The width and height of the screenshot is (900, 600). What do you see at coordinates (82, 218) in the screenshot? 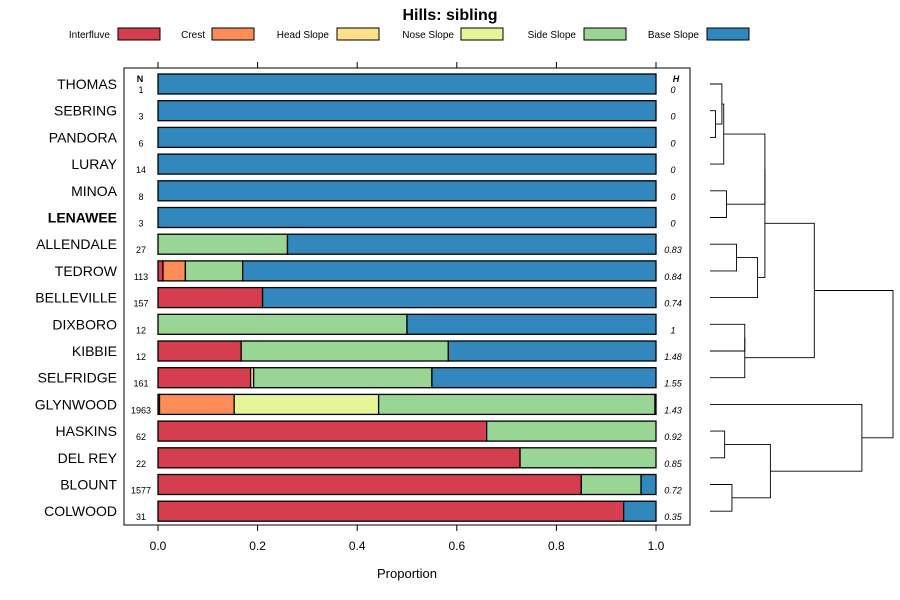
I see `row-label: LENAWEE` at bounding box center [82, 218].